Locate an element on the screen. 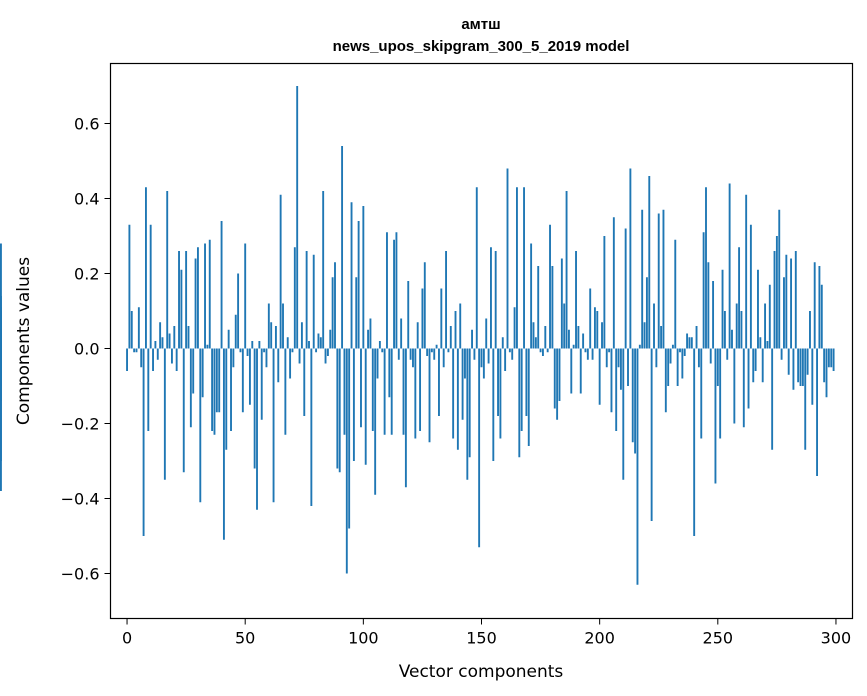 This screenshot has height=696, width=867. y-tick-label: 0.2 is located at coordinates (86, 274).